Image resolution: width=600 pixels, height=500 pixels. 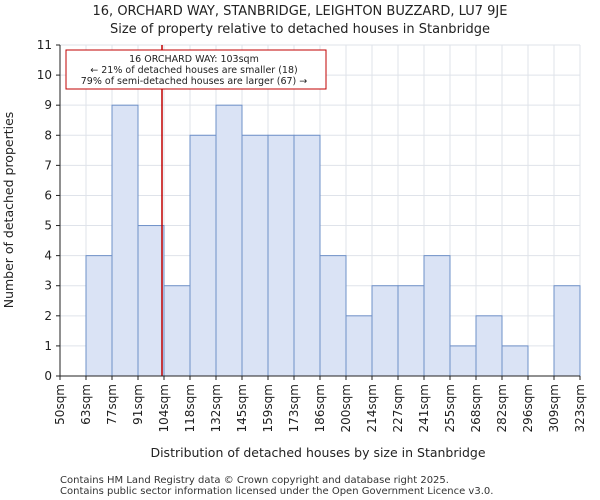 What do you see at coordinates (528, 408) in the screenshot?
I see `x-tick-label-18: 296sqm` at bounding box center [528, 408].